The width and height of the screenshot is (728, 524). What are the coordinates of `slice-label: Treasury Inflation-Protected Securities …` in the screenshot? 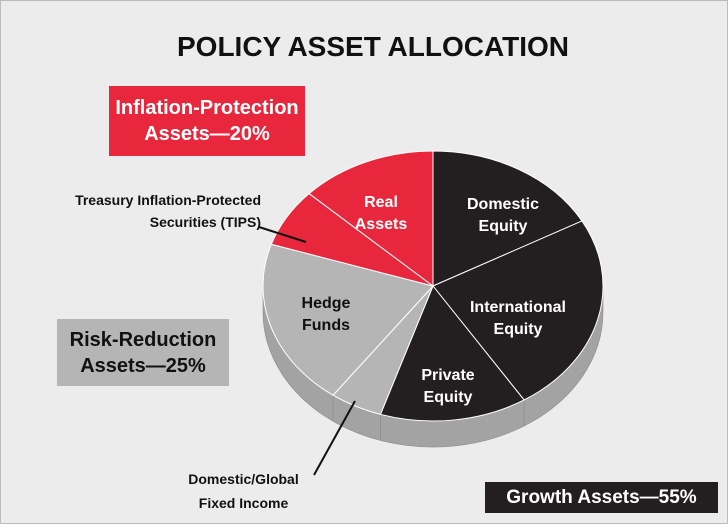 It's located at (168, 211).